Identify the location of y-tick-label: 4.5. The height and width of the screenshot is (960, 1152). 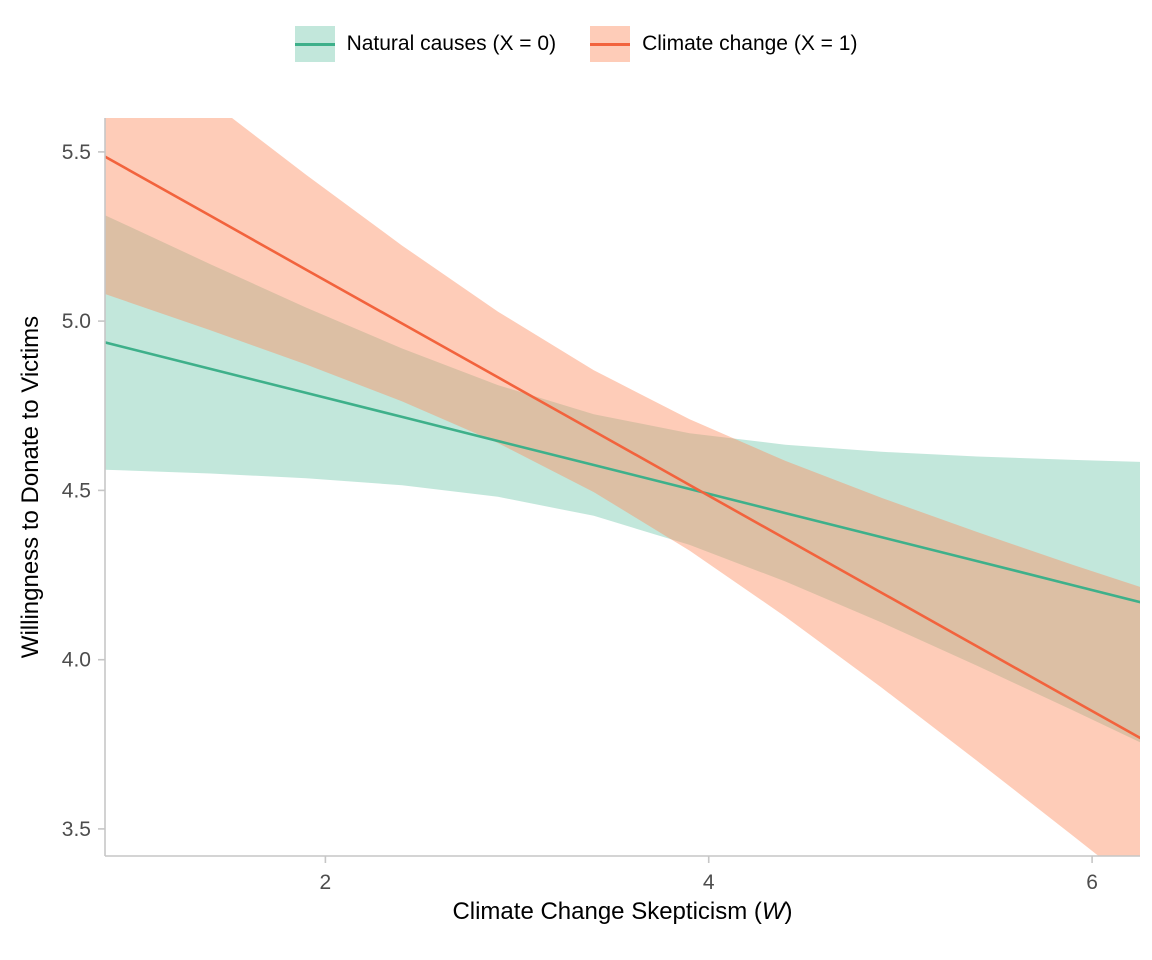
(76, 490).